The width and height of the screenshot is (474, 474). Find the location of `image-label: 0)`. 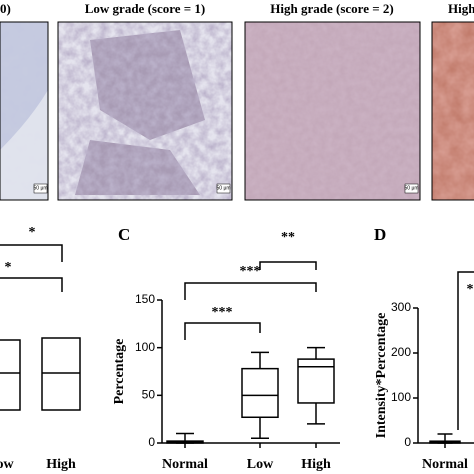

image-label: 0) is located at coordinates (5, 8).